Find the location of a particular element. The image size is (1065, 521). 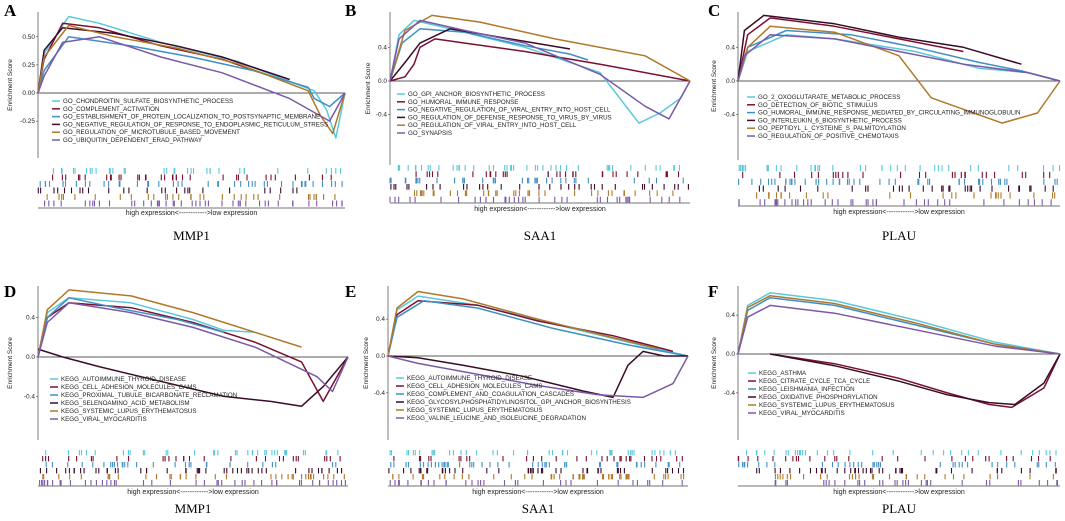

legend-entry: GO_UBIQUITIN_DEPENDENT_ERAD_PATHWAY is located at coordinates (132, 140).